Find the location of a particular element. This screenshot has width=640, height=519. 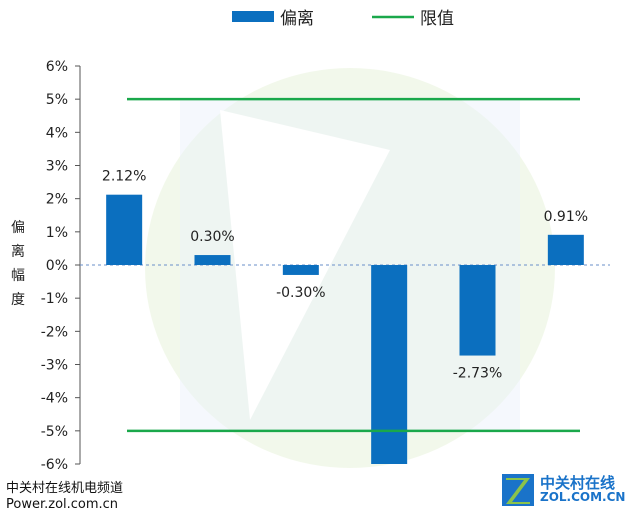

y-axis-label-char: 离 is located at coordinates (18, 251).